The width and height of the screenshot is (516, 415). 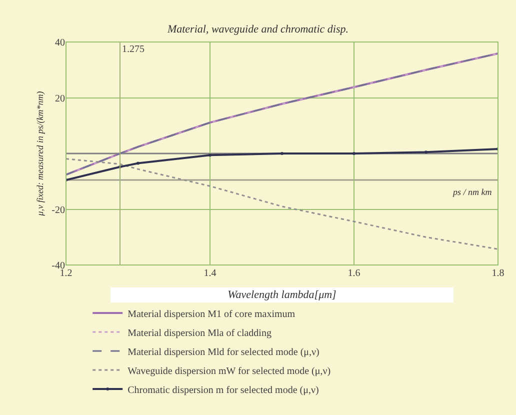 What do you see at coordinates (354, 273) in the screenshot?
I see `x-tick-label: 1.6` at bounding box center [354, 273].